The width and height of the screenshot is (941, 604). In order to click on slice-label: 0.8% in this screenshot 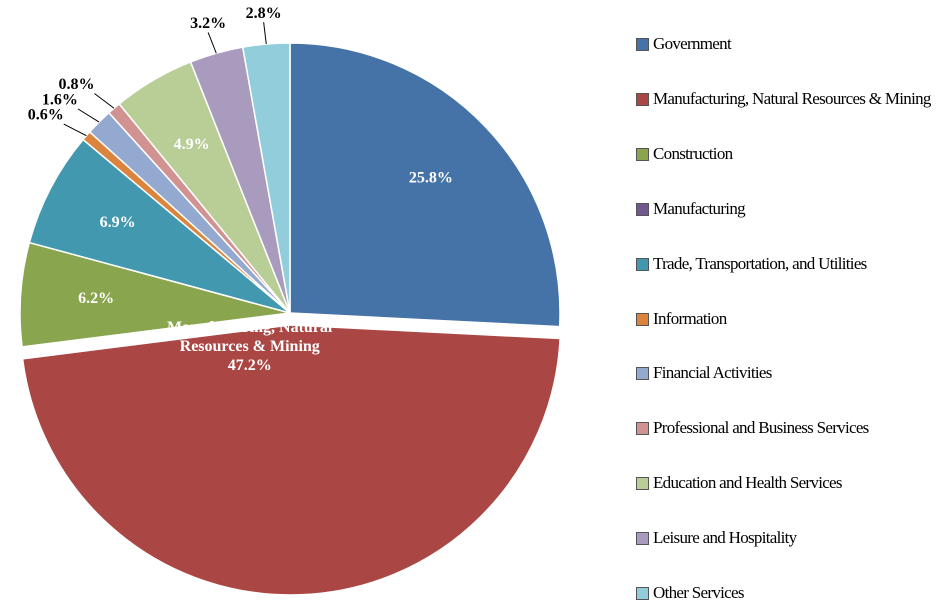, I will do `click(76, 84)`.